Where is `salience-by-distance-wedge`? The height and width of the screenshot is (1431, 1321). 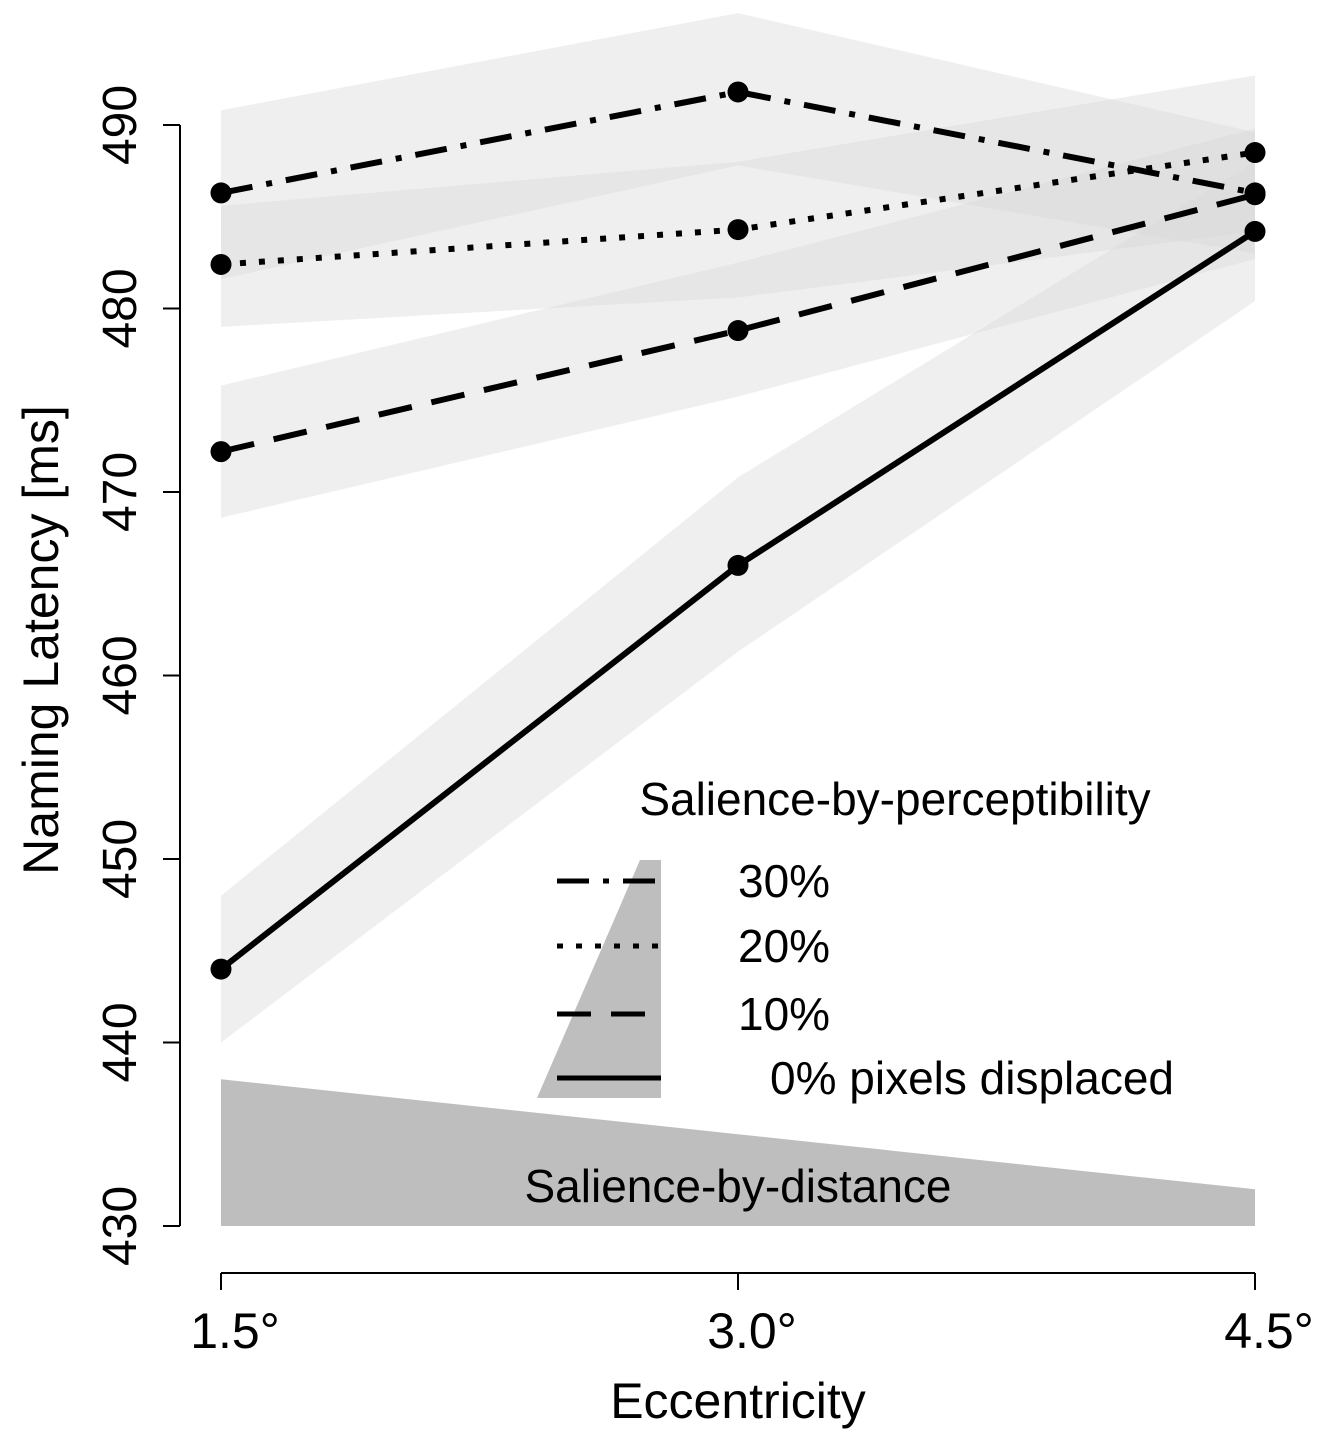
salience-by-distance-wedge is located at coordinates (738, 1152).